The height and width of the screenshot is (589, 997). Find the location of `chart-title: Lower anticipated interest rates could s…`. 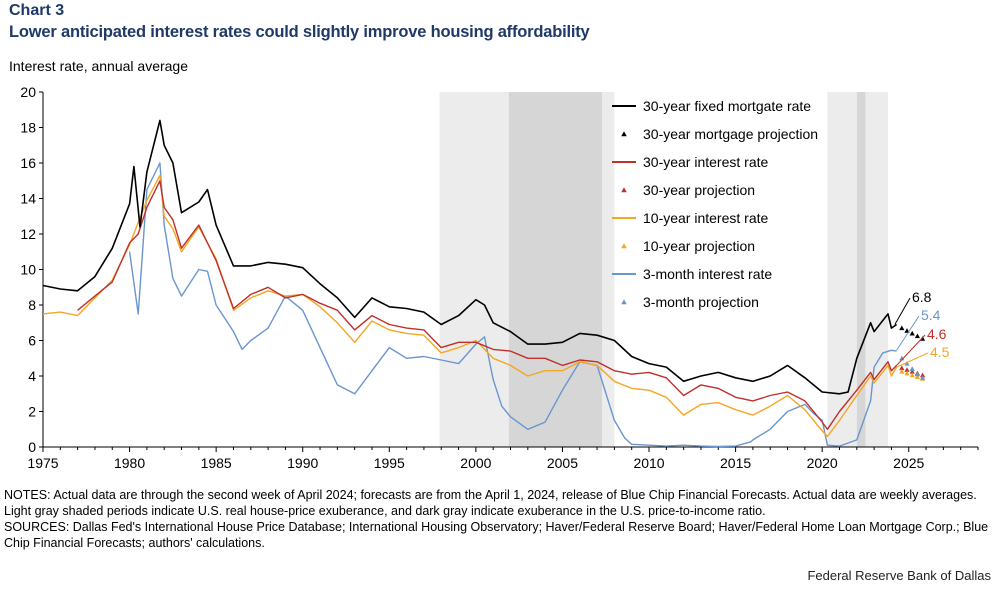

chart-title: Lower anticipated interest rates could s… is located at coordinates (299, 32).